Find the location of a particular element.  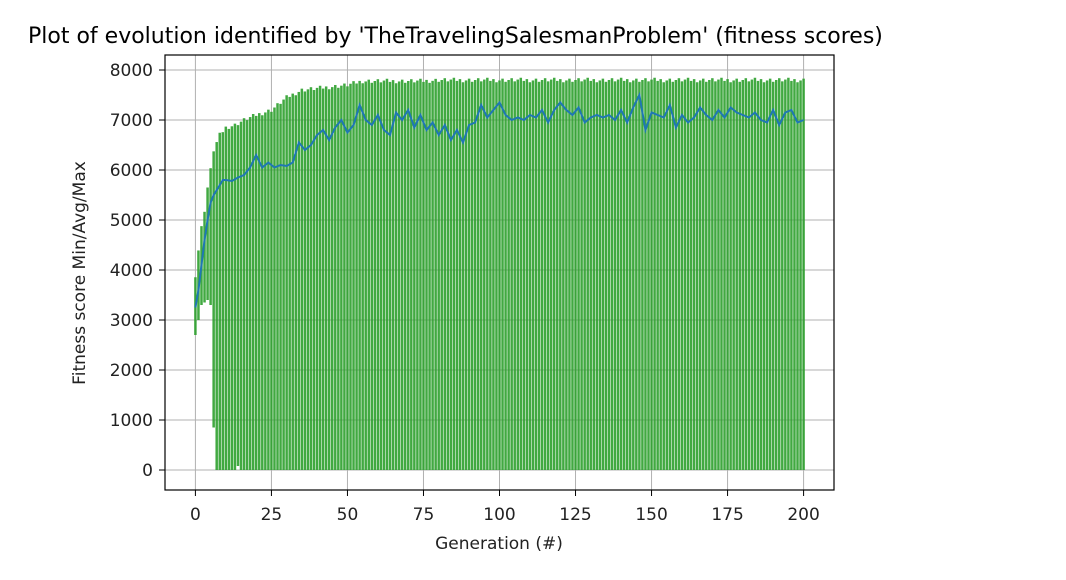

y-tick-label: 8000 is located at coordinates (131, 71).